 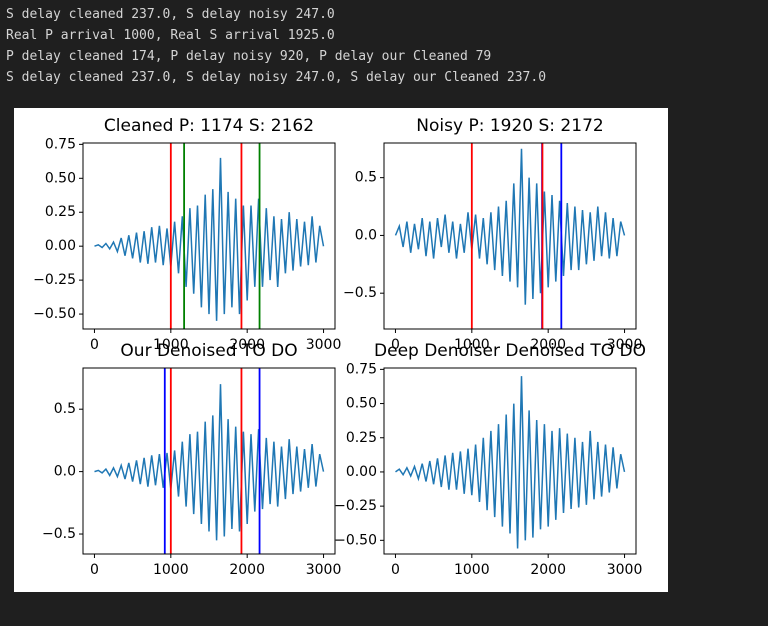 I want to click on chart-title: Cleaned P: 1174 S: 2162, so click(x=209, y=126).